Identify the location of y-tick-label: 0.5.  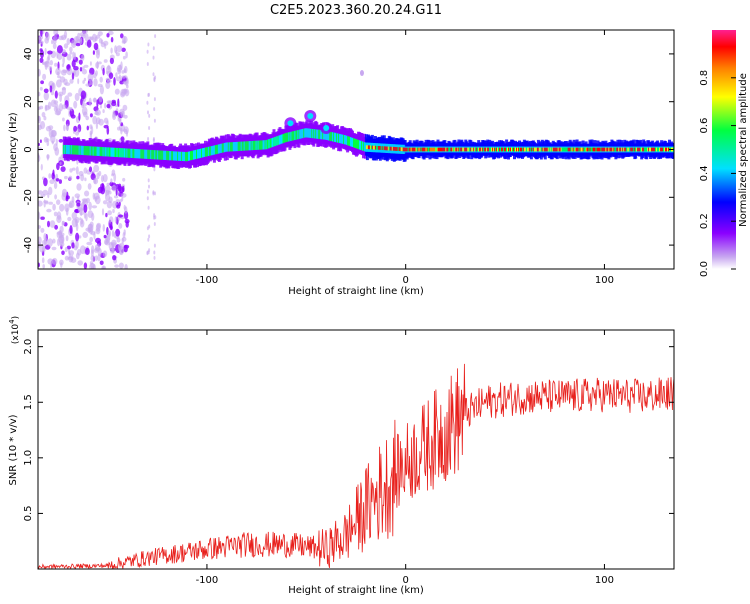
(28, 513).